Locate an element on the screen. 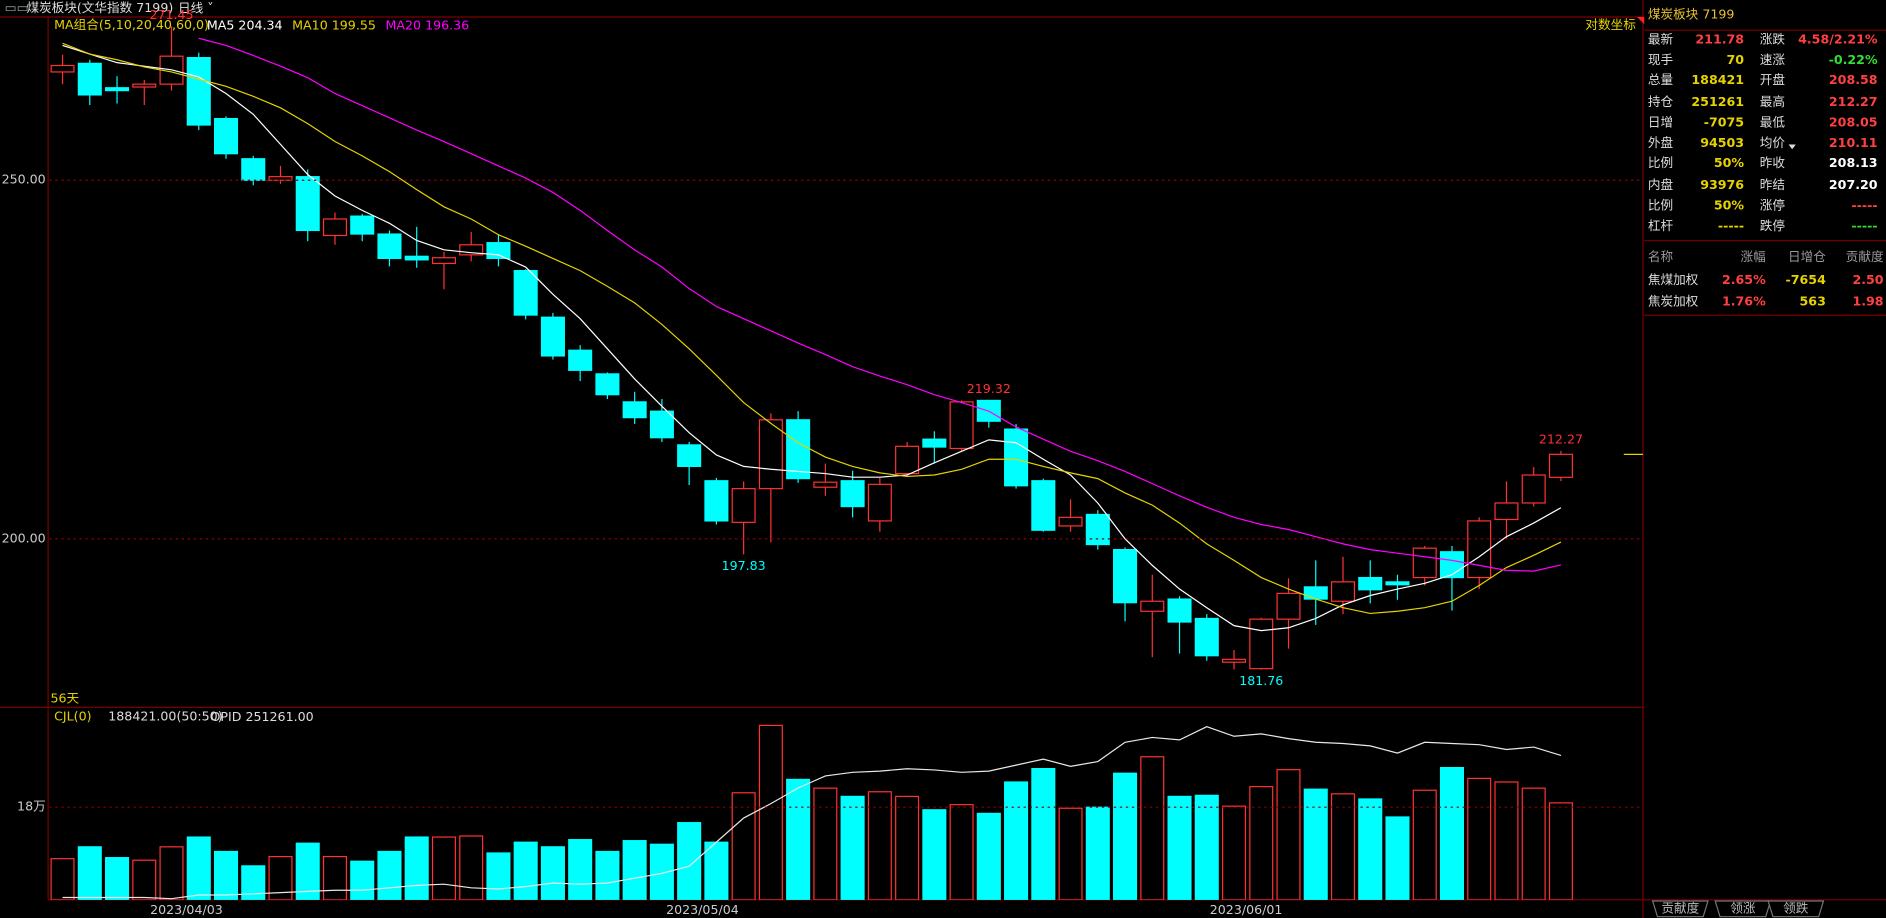  quote-label: 跌停 is located at coordinates (1772, 225).